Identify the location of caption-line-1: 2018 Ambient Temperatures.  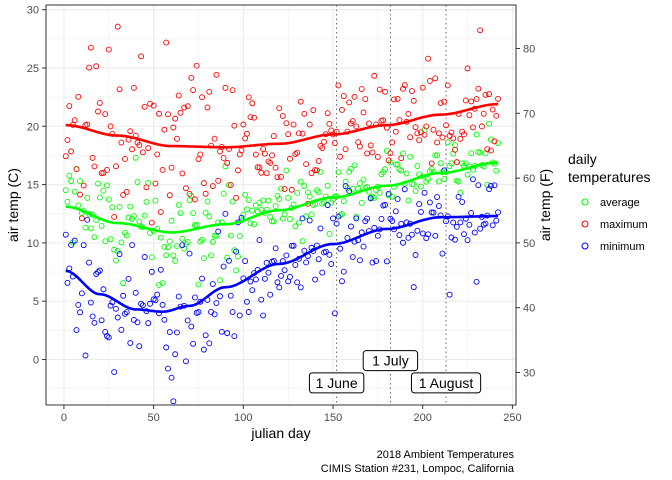
(446, 455).